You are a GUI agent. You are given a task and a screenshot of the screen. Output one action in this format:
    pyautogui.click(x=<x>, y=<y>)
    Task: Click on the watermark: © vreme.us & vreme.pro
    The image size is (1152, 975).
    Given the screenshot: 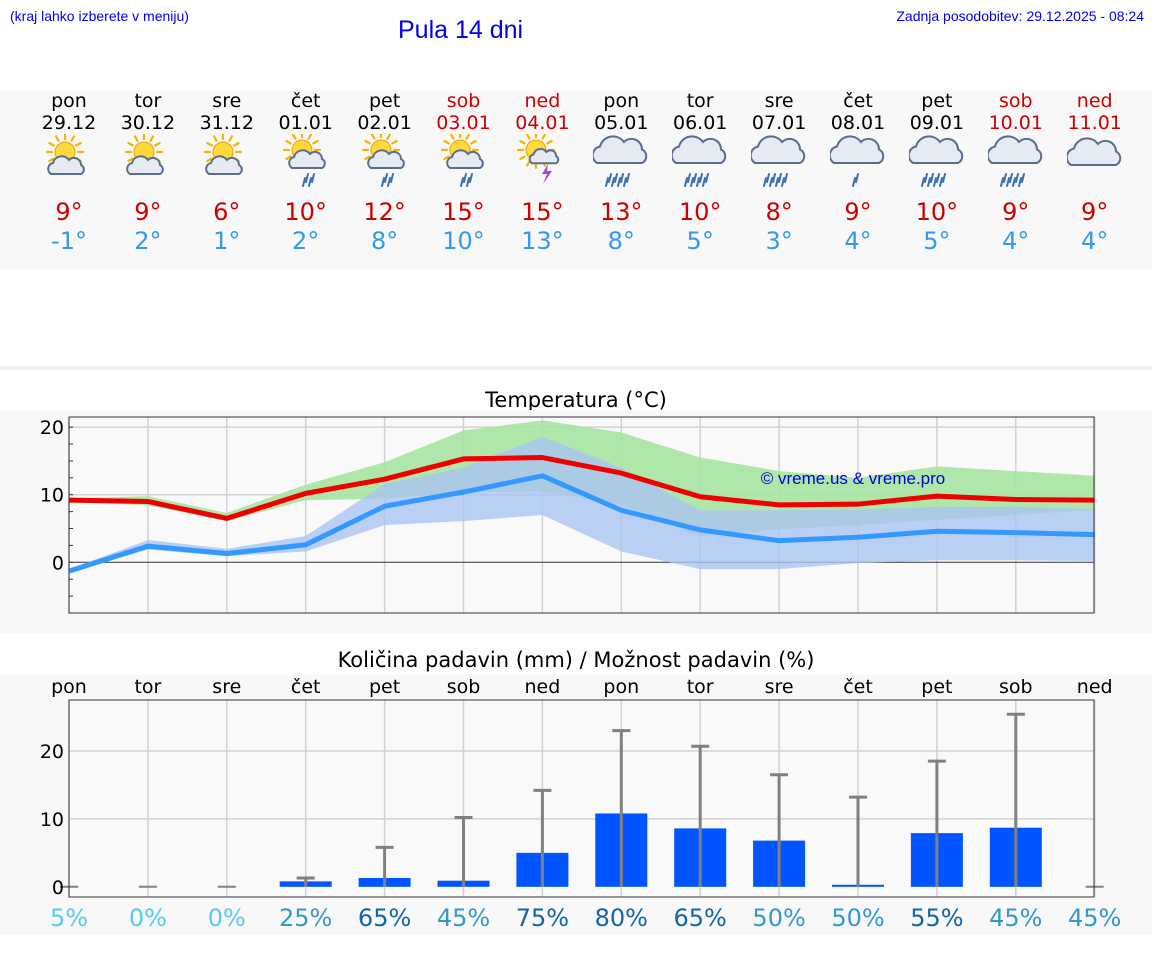 What is the action you would take?
    pyautogui.click(x=853, y=478)
    